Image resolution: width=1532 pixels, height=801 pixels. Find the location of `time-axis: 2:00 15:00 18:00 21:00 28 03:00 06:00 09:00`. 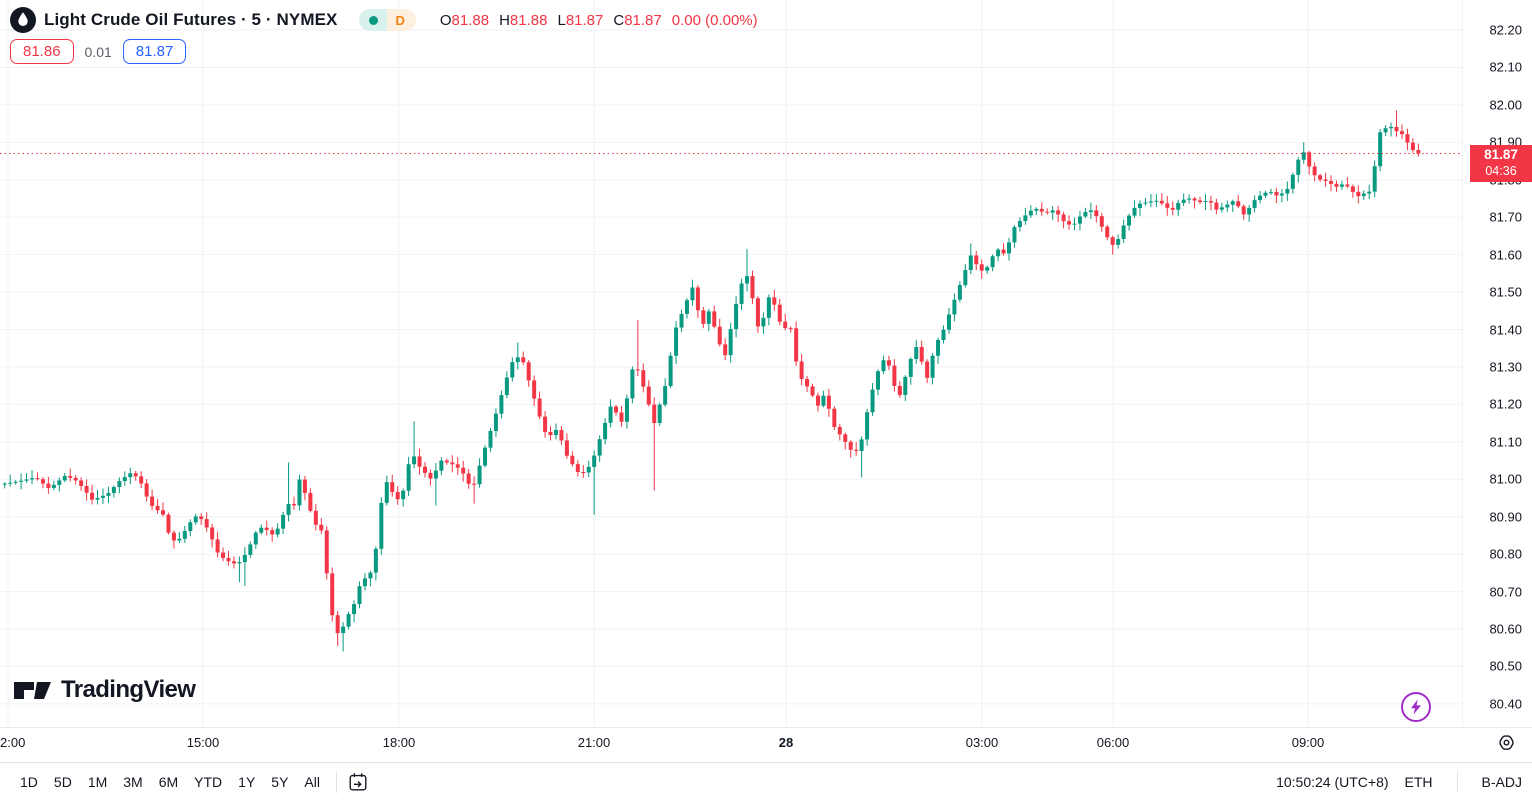

time-axis: 2:00 15:00 18:00 21:00 28 03:00 06:00 09:00 is located at coordinates (766, 744).